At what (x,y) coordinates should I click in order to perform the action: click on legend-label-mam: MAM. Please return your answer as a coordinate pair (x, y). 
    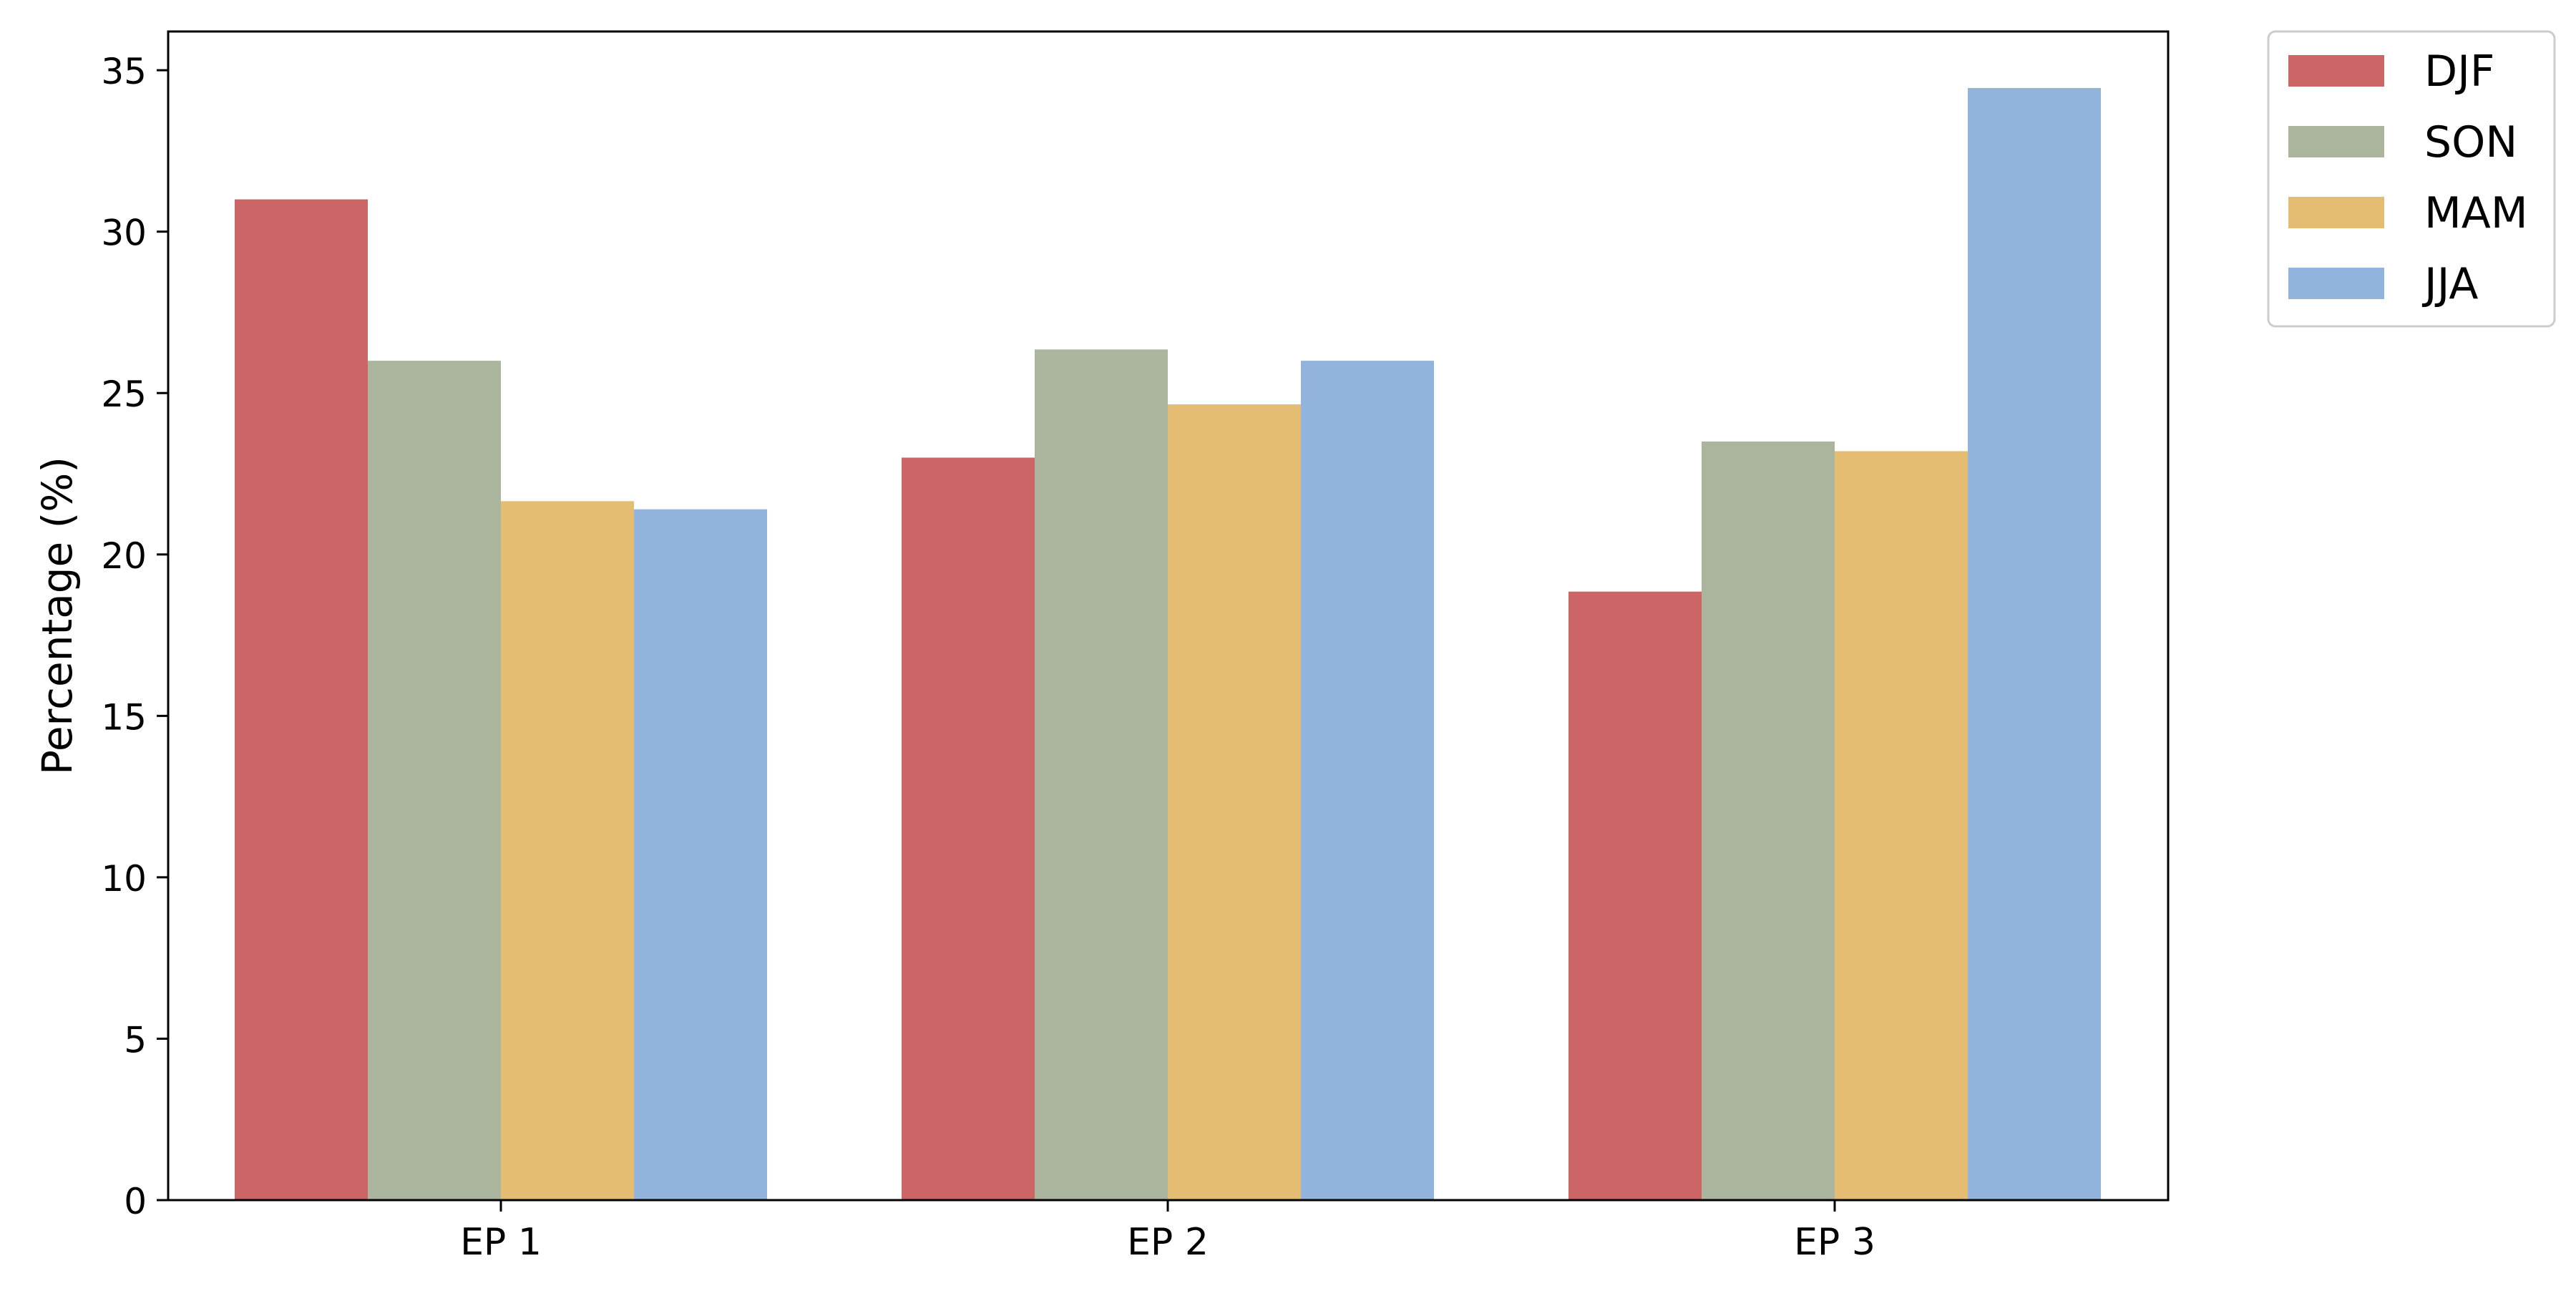
    Looking at the image, I should click on (2476, 213).